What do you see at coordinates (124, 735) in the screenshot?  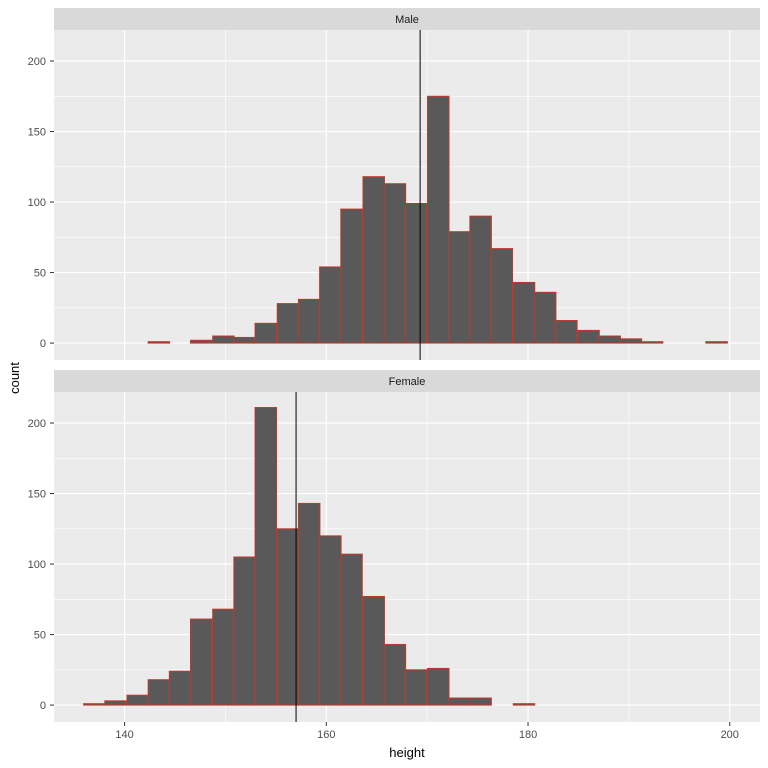 I see `x-tick-label: 140` at bounding box center [124, 735].